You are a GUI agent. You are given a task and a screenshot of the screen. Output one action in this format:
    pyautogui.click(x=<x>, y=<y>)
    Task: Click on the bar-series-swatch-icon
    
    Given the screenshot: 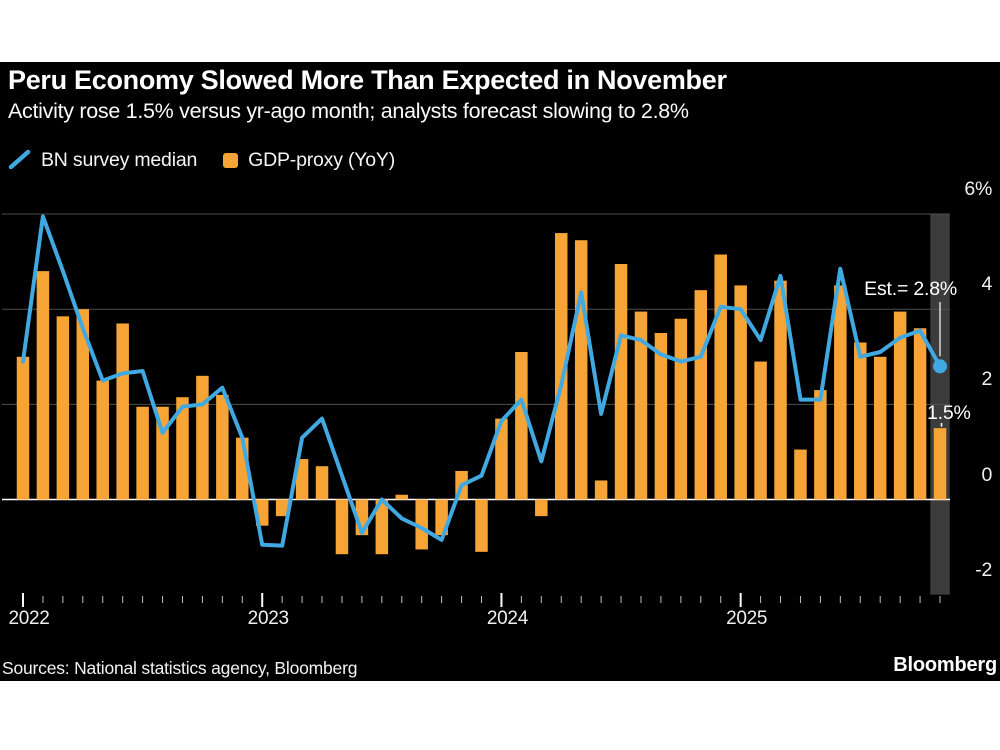 What is the action you would take?
    pyautogui.click(x=231, y=160)
    